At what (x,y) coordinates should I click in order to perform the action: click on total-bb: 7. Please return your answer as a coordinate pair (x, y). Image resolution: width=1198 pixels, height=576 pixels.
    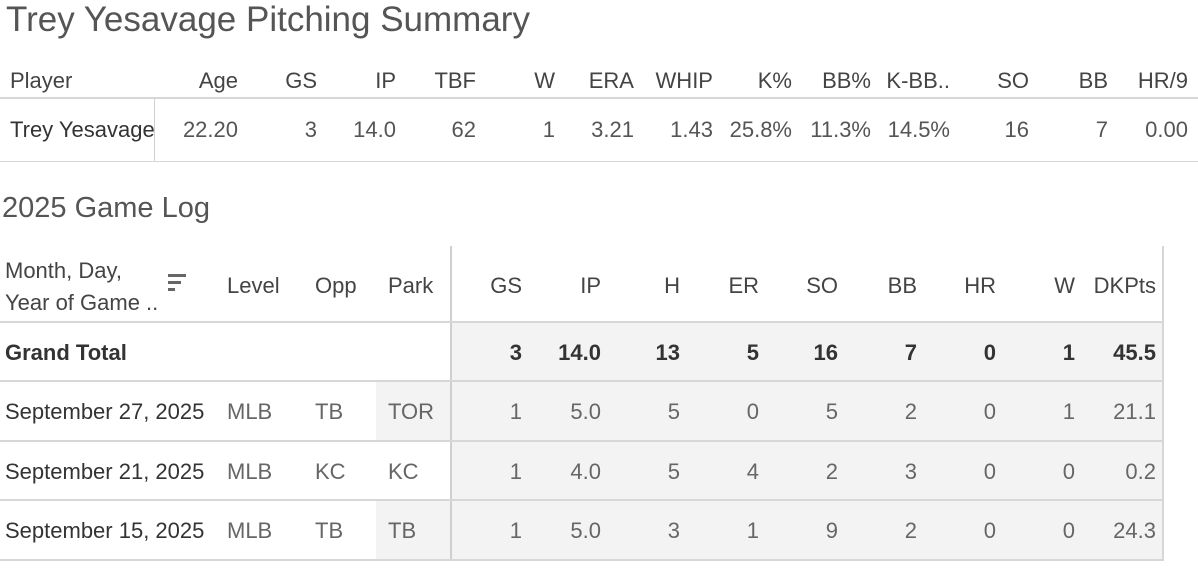
    Looking at the image, I should click on (910, 352).